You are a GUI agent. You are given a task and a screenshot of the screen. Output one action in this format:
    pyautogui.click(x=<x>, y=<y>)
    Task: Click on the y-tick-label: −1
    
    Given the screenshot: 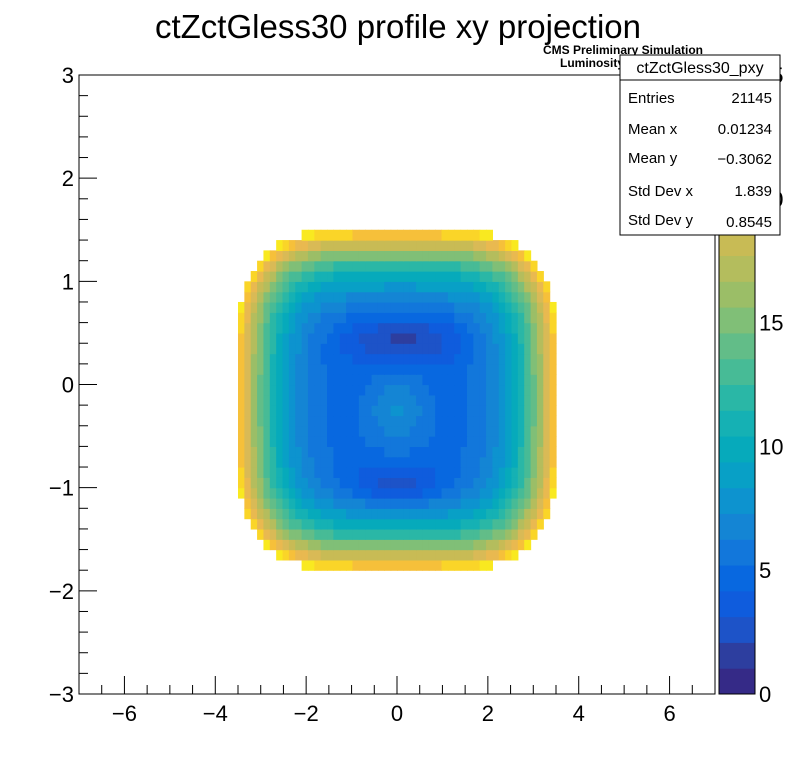 What is the action you would take?
    pyautogui.click(x=61, y=488)
    